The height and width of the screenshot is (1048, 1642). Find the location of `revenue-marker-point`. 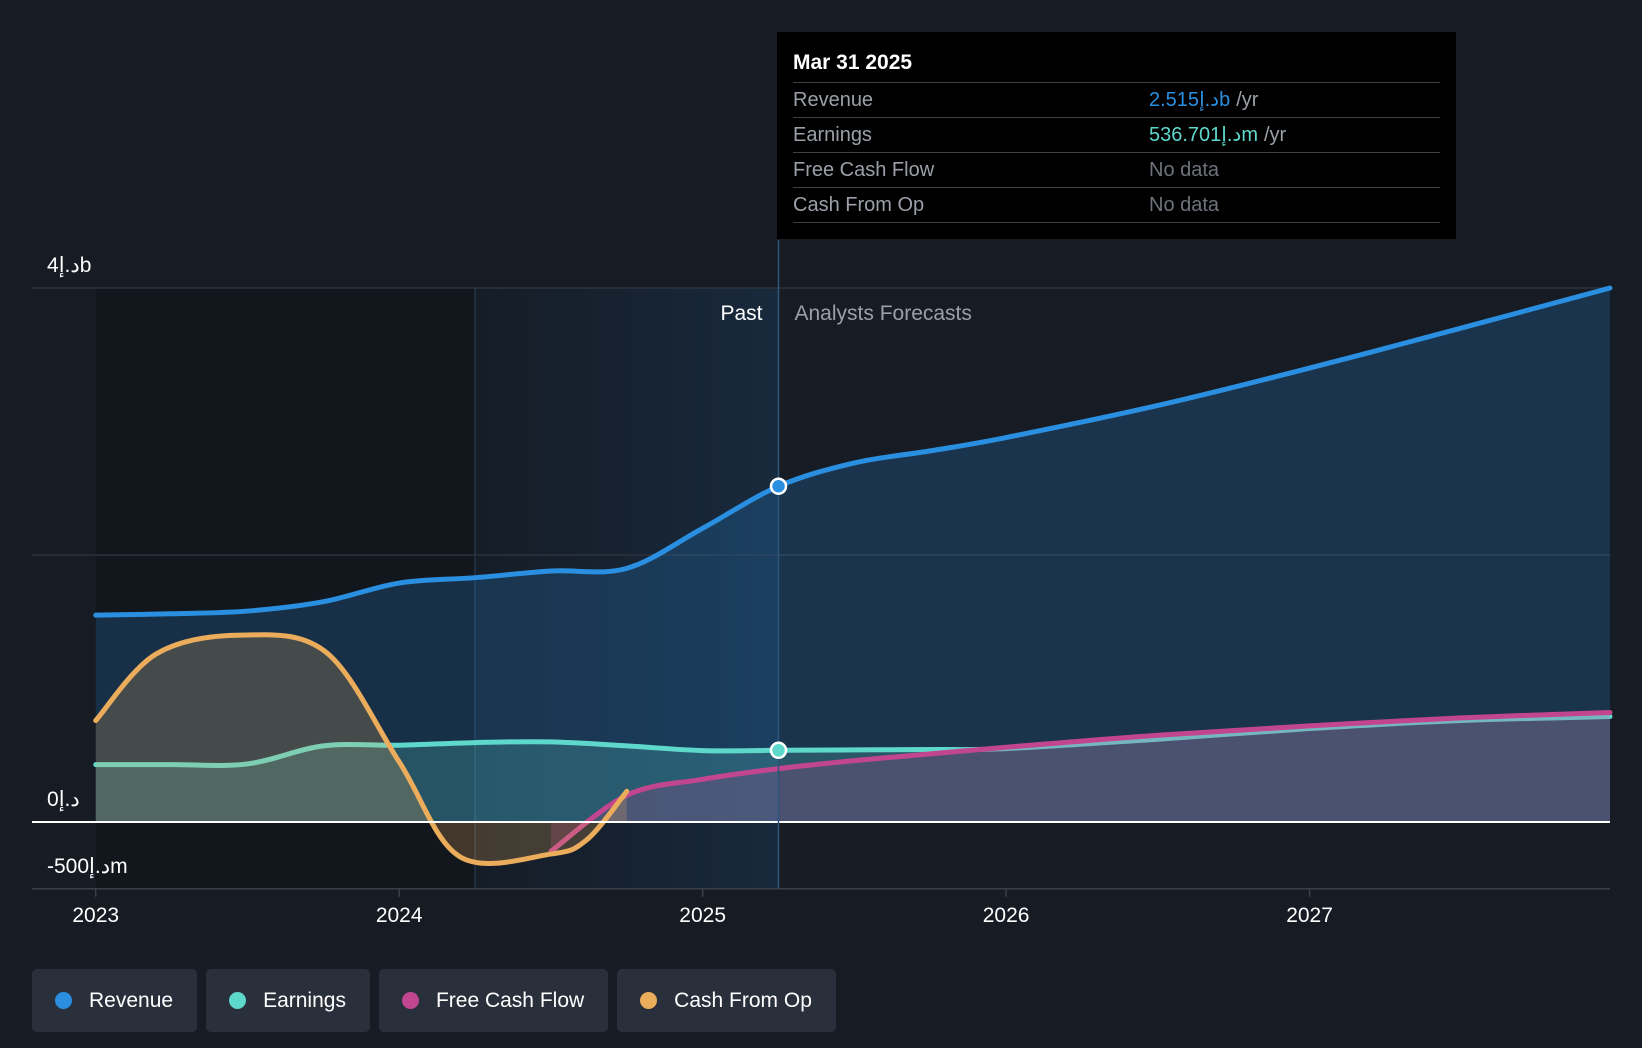

revenue-marker-point is located at coordinates (778, 486).